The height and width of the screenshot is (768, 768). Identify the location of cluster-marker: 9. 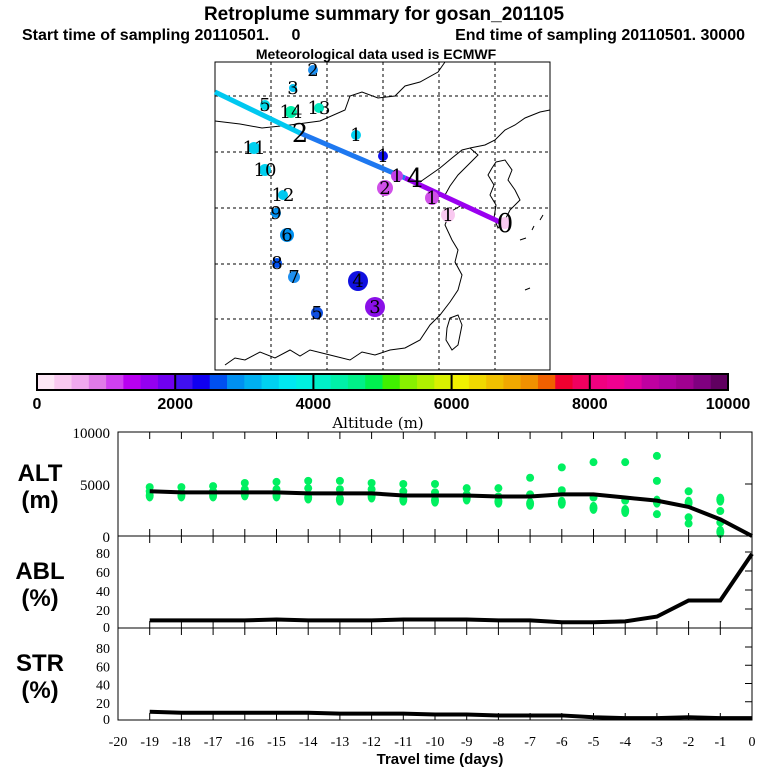
(275, 213).